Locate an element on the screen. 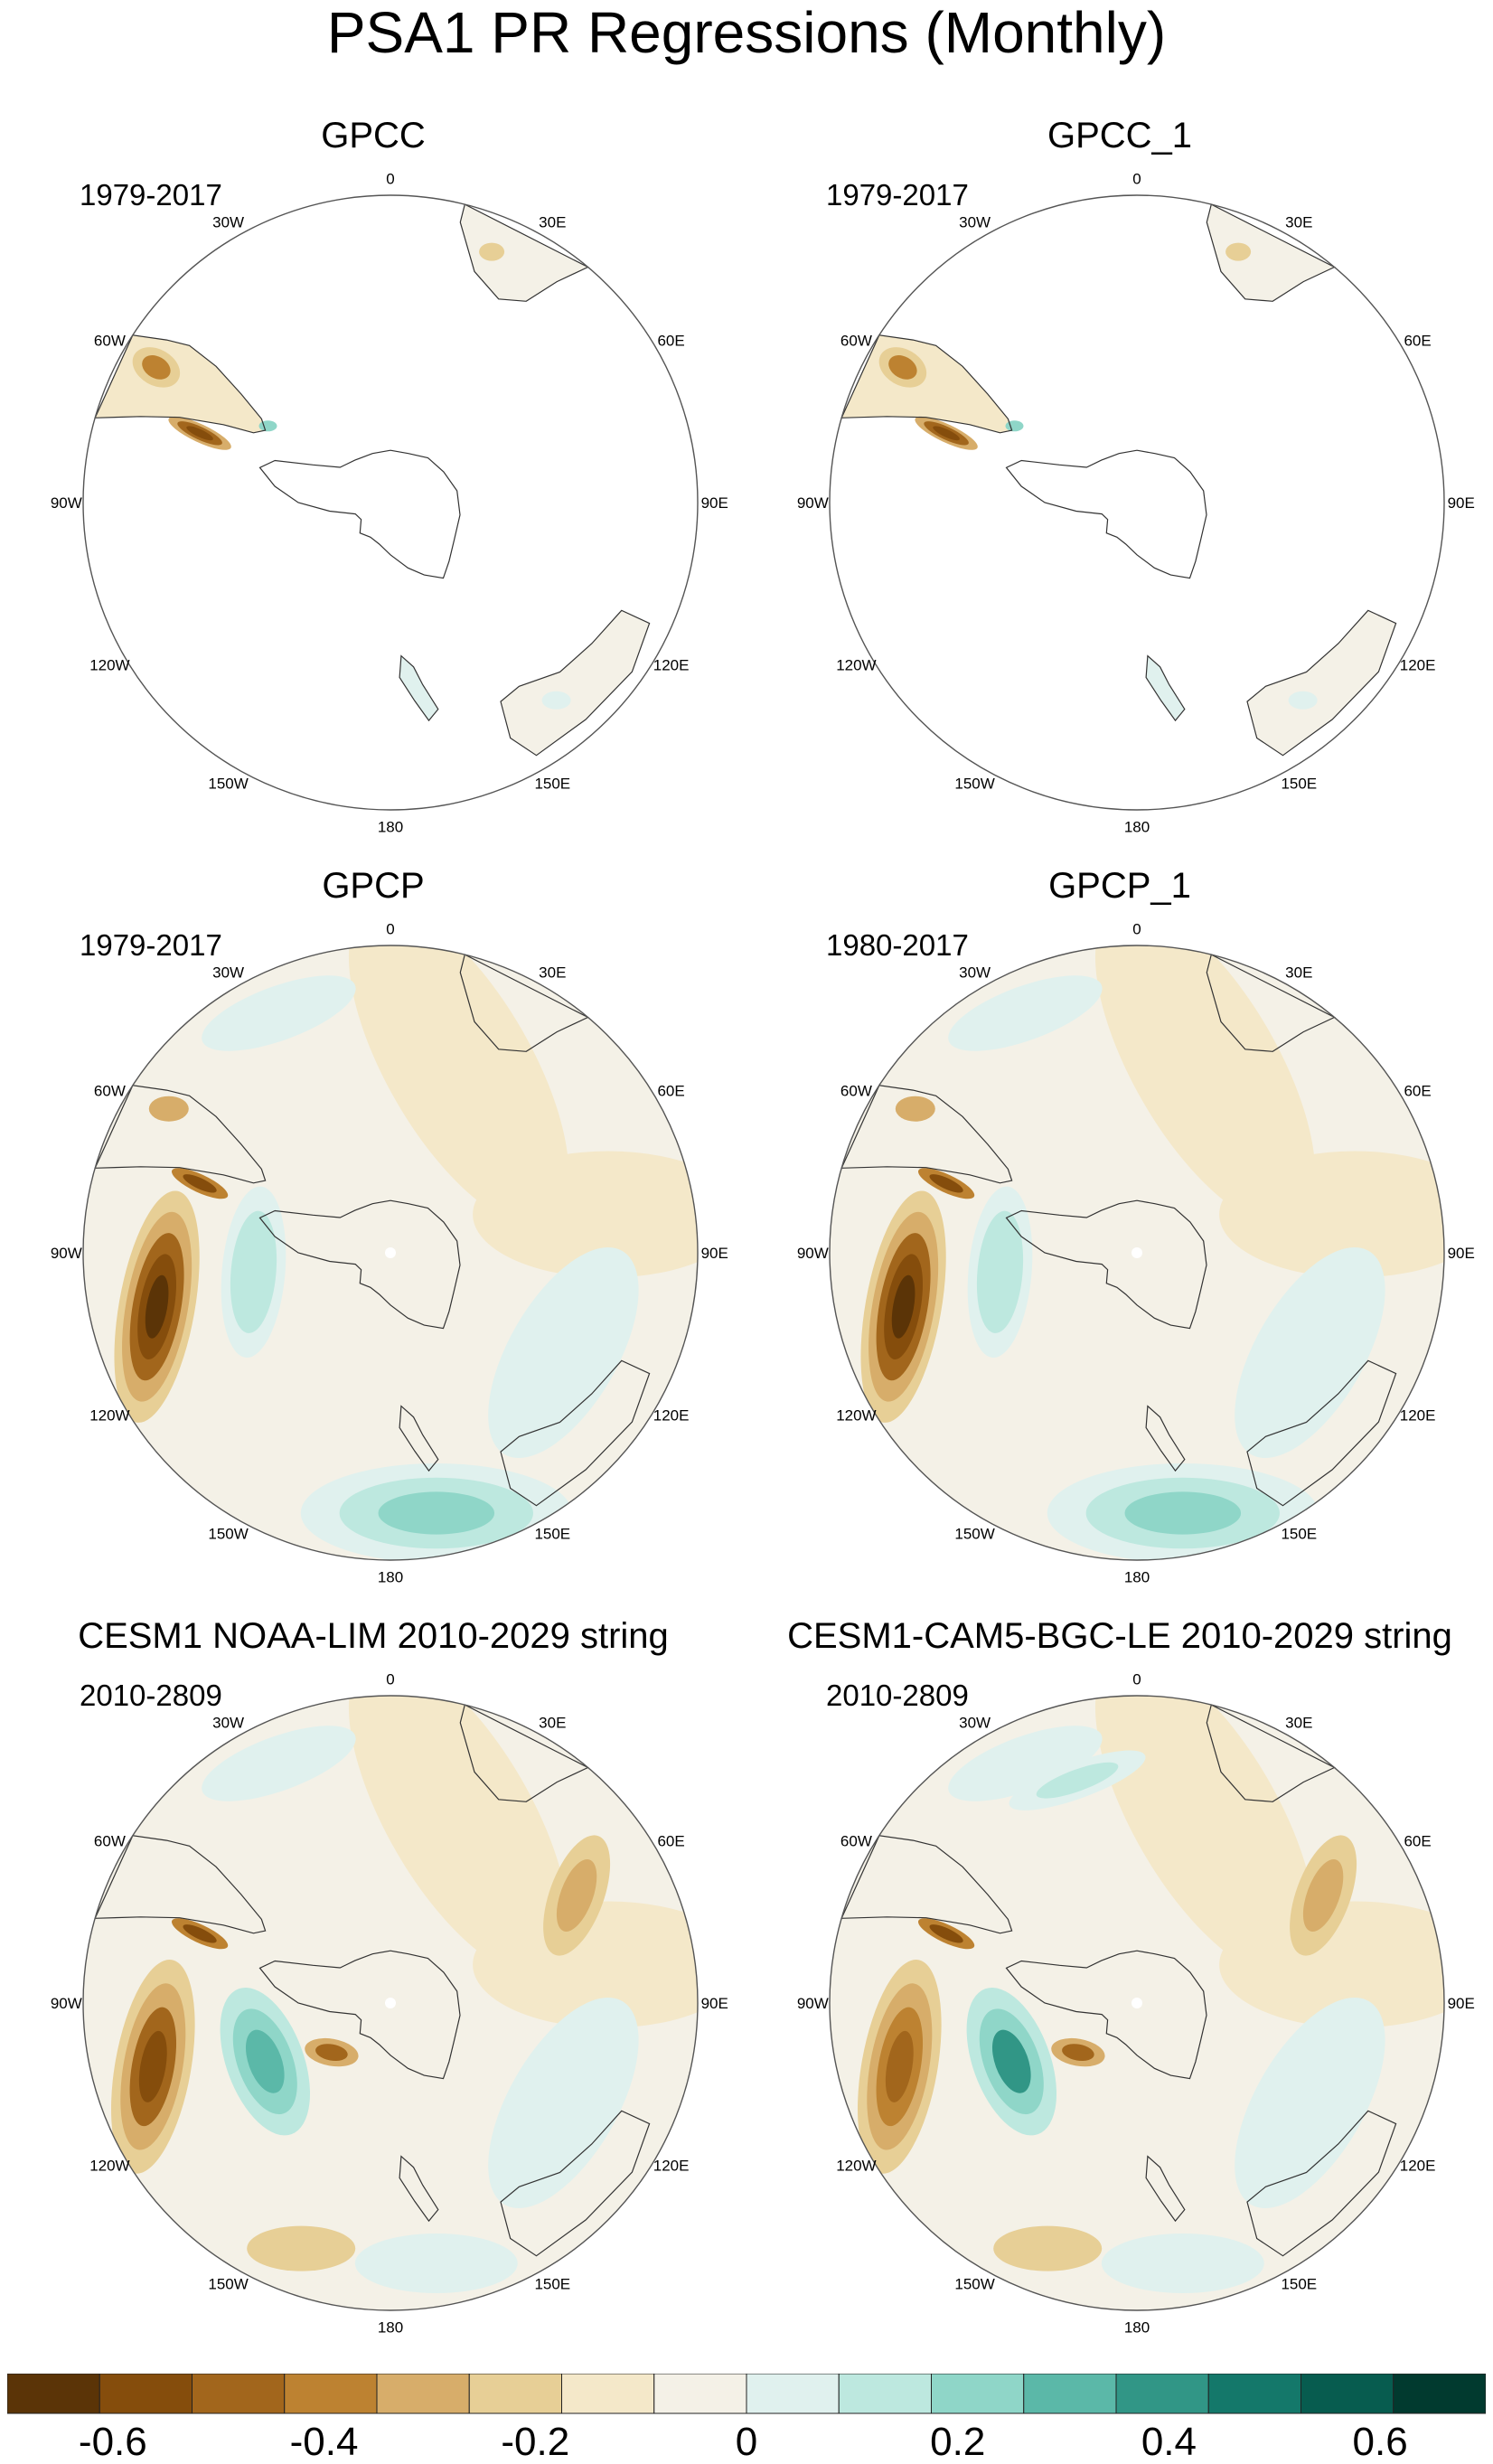 Image resolution: width=1493 pixels, height=2464 pixels. colorbar-tick-label: -0.2 is located at coordinates (535, 2442).